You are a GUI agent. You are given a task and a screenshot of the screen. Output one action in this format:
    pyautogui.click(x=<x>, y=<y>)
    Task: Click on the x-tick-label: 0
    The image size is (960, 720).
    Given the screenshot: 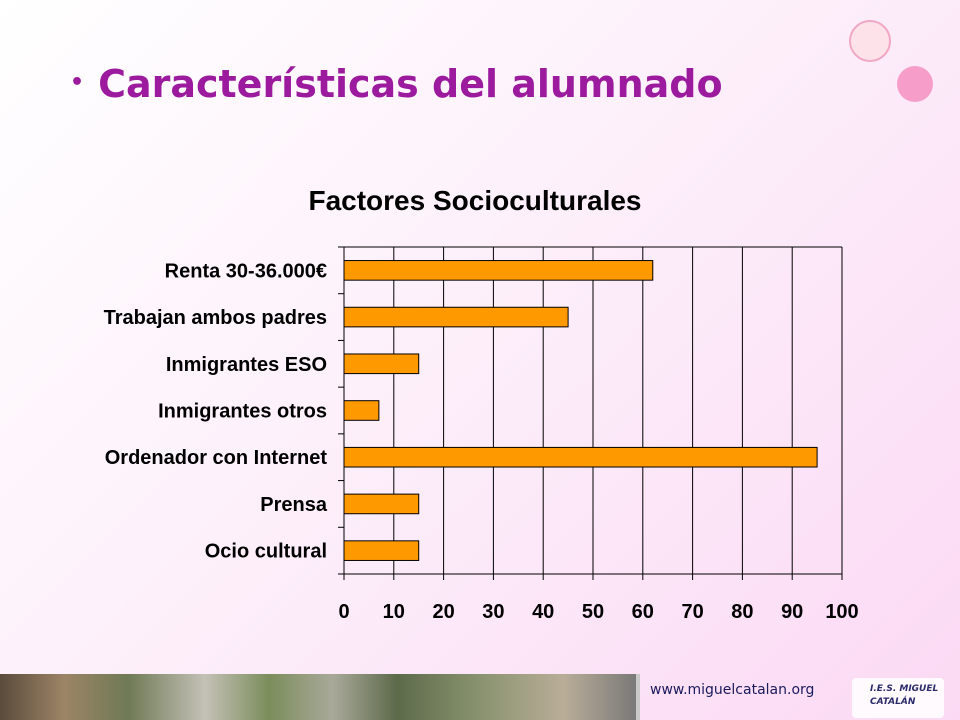 What is the action you would take?
    pyautogui.click(x=343, y=612)
    